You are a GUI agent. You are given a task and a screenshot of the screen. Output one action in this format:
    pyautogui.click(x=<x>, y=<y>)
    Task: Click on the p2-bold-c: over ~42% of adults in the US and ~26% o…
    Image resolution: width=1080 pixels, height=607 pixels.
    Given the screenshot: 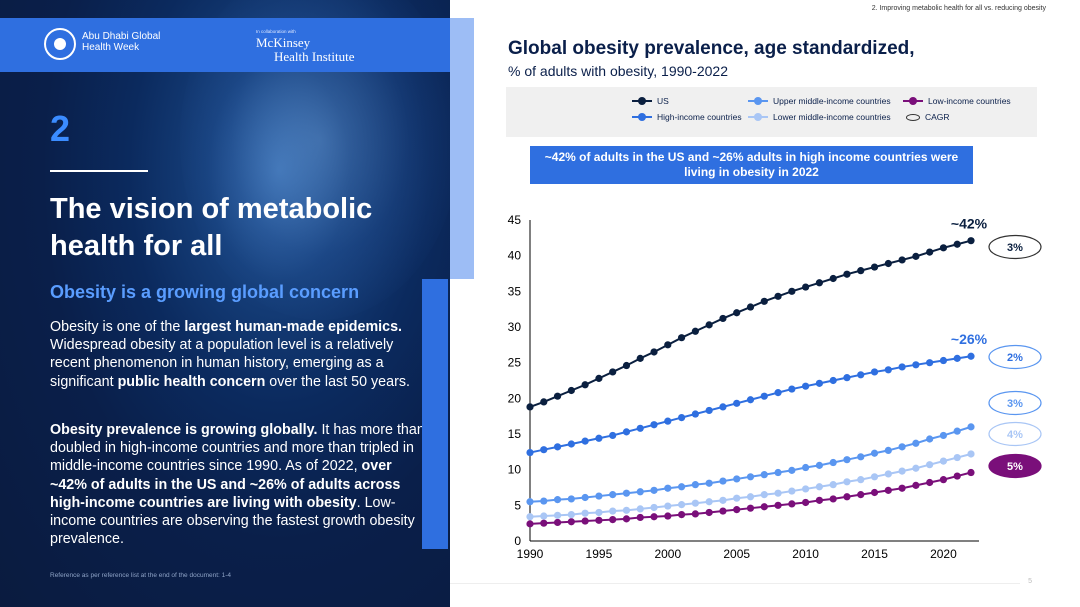 What is the action you would take?
    pyautogui.click(x=225, y=484)
    